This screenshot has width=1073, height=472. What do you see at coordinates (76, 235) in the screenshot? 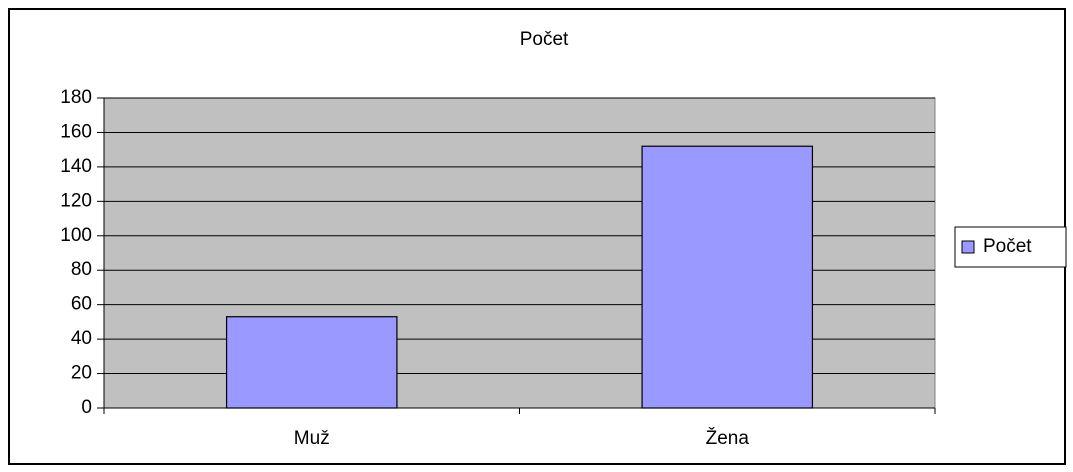
I see `y-tick-label: 100` at bounding box center [76, 235].